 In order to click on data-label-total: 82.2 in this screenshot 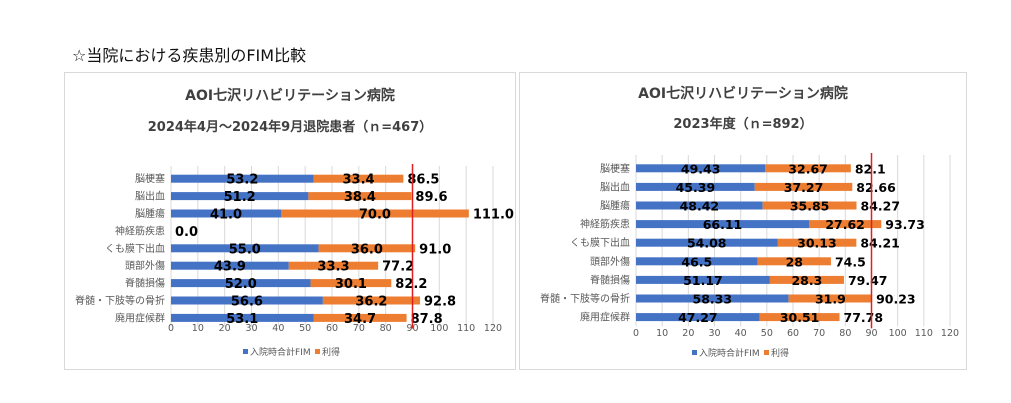, I will do `click(411, 284)`.